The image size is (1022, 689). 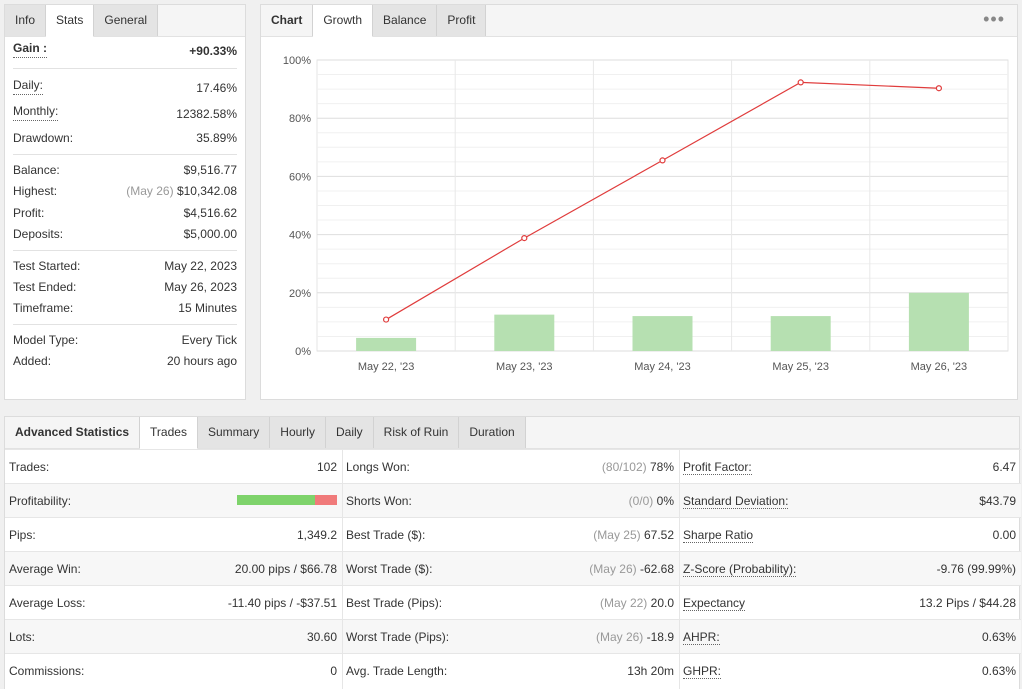 What do you see at coordinates (47, 671) in the screenshot?
I see `stat-label-text: Commissions:` at bounding box center [47, 671].